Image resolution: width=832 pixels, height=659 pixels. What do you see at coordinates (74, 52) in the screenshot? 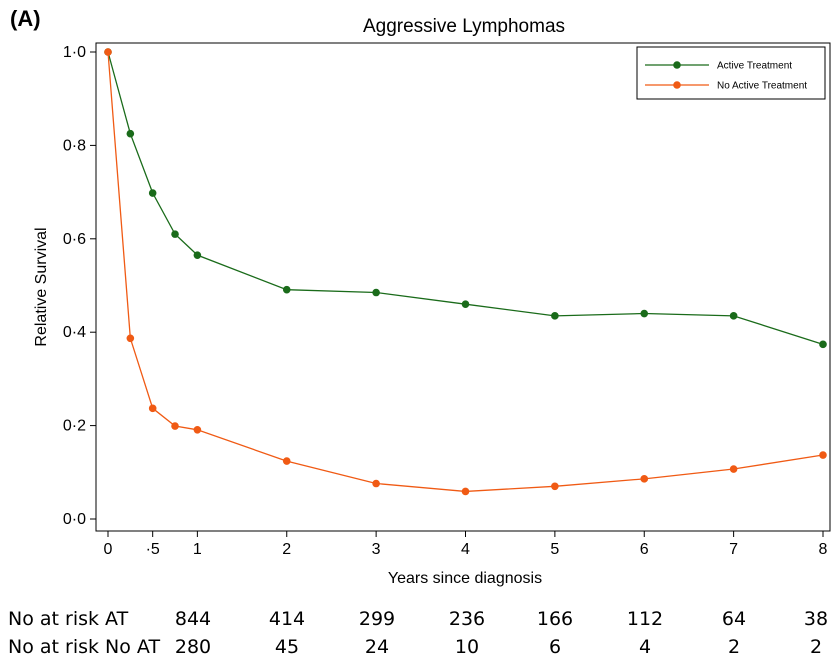
I see `y-tick-label: 1·0` at bounding box center [74, 52].